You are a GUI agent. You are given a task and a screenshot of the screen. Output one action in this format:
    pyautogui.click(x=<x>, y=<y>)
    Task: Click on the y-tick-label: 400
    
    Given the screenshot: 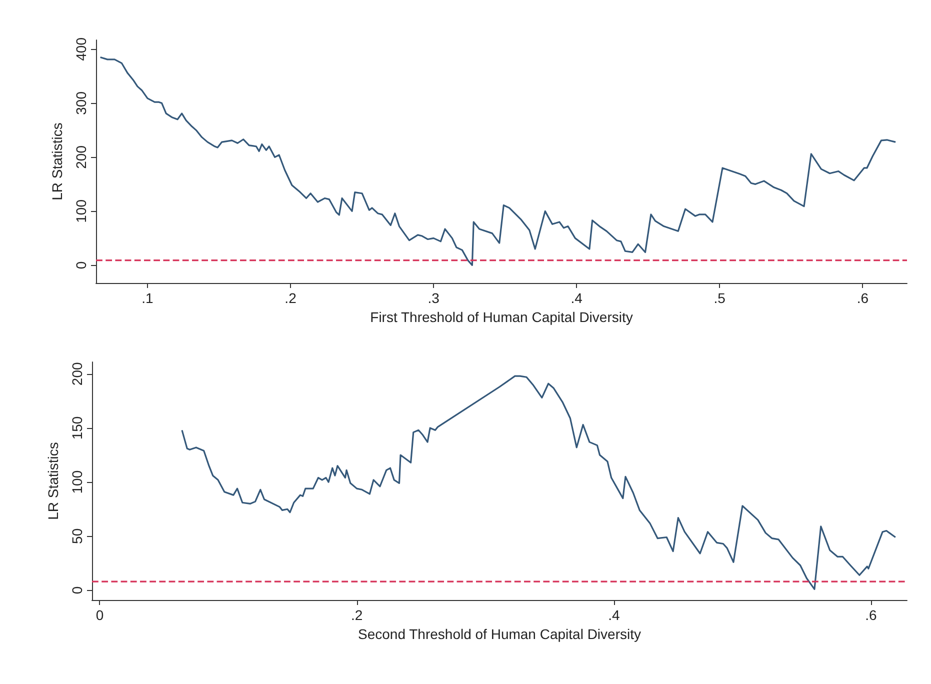 What is the action you would take?
    pyautogui.click(x=81, y=49)
    